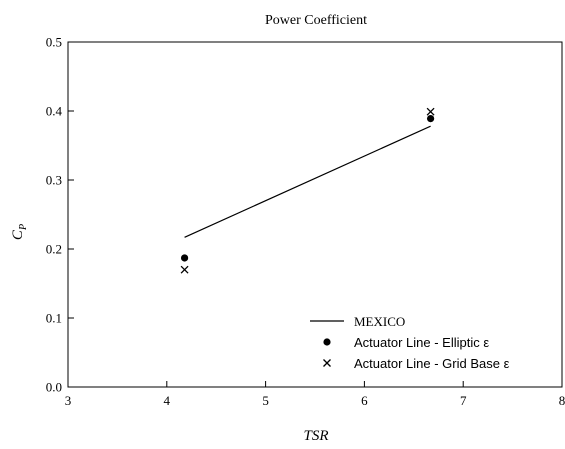 The height and width of the screenshot is (449, 565). Describe the element at coordinates (463, 400) in the screenshot. I see `x-tick-label: 7` at that location.